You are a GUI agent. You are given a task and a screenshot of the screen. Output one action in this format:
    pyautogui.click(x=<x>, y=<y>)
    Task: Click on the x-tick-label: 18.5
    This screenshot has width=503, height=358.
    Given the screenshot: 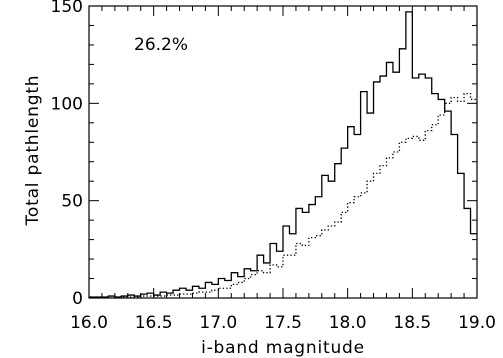 What is the action you would take?
    pyautogui.click(x=412, y=323)
    